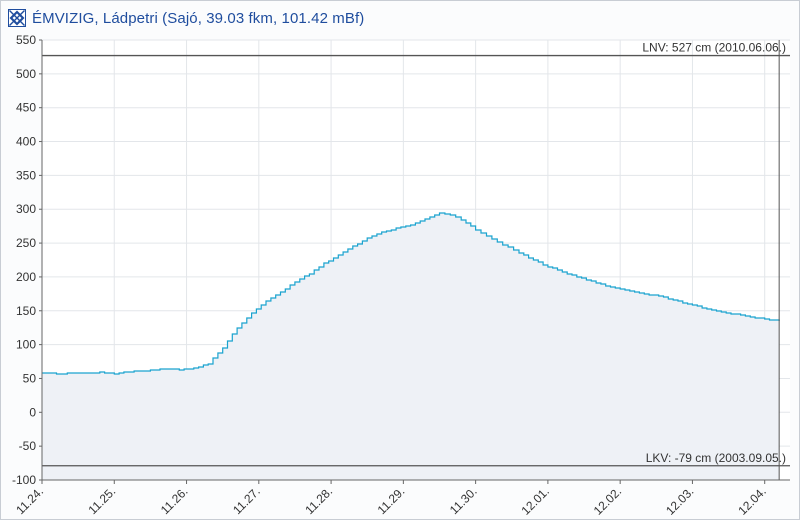  I want to click on x-tick-label: 11.30., so click(463, 500).